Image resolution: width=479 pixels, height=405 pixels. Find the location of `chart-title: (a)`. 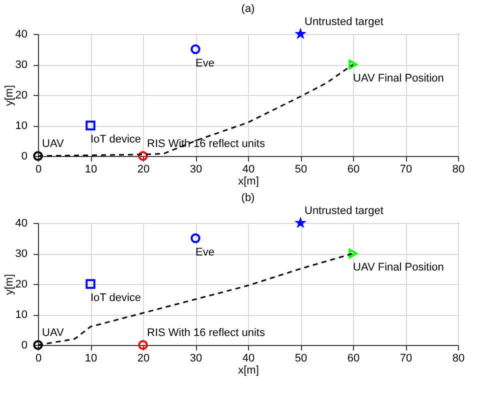

chart-title: (a) is located at coordinates (248, 9).